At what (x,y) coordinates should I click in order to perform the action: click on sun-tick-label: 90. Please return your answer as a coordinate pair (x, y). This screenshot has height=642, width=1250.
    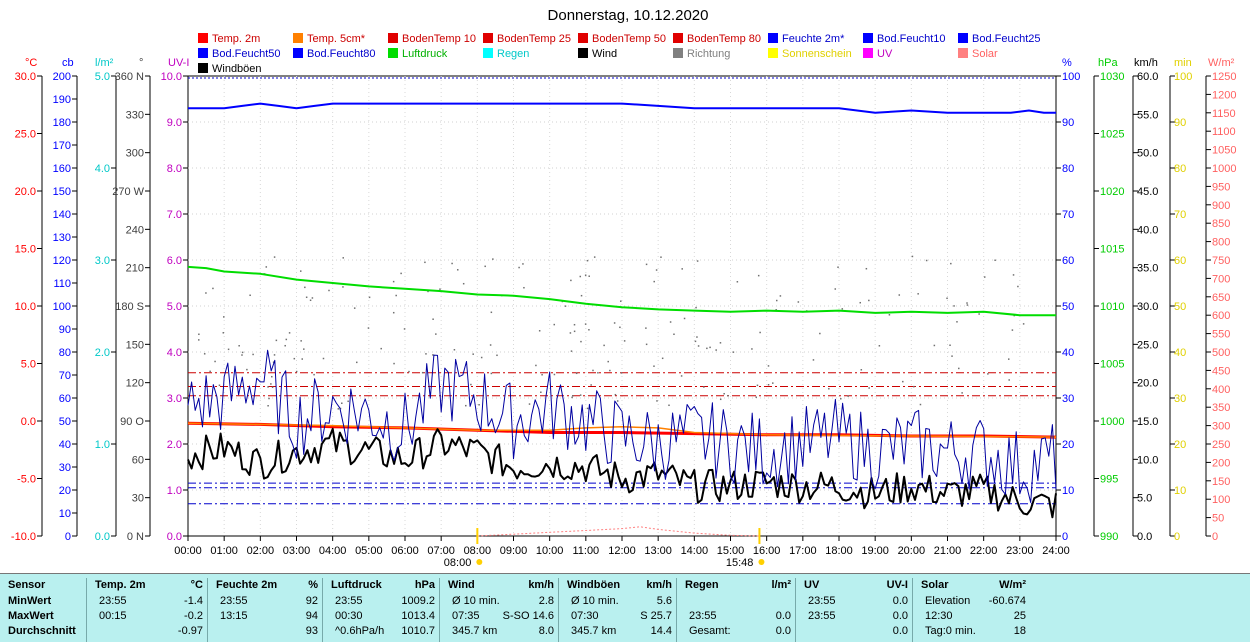
    Looking at the image, I should click on (1180, 123).